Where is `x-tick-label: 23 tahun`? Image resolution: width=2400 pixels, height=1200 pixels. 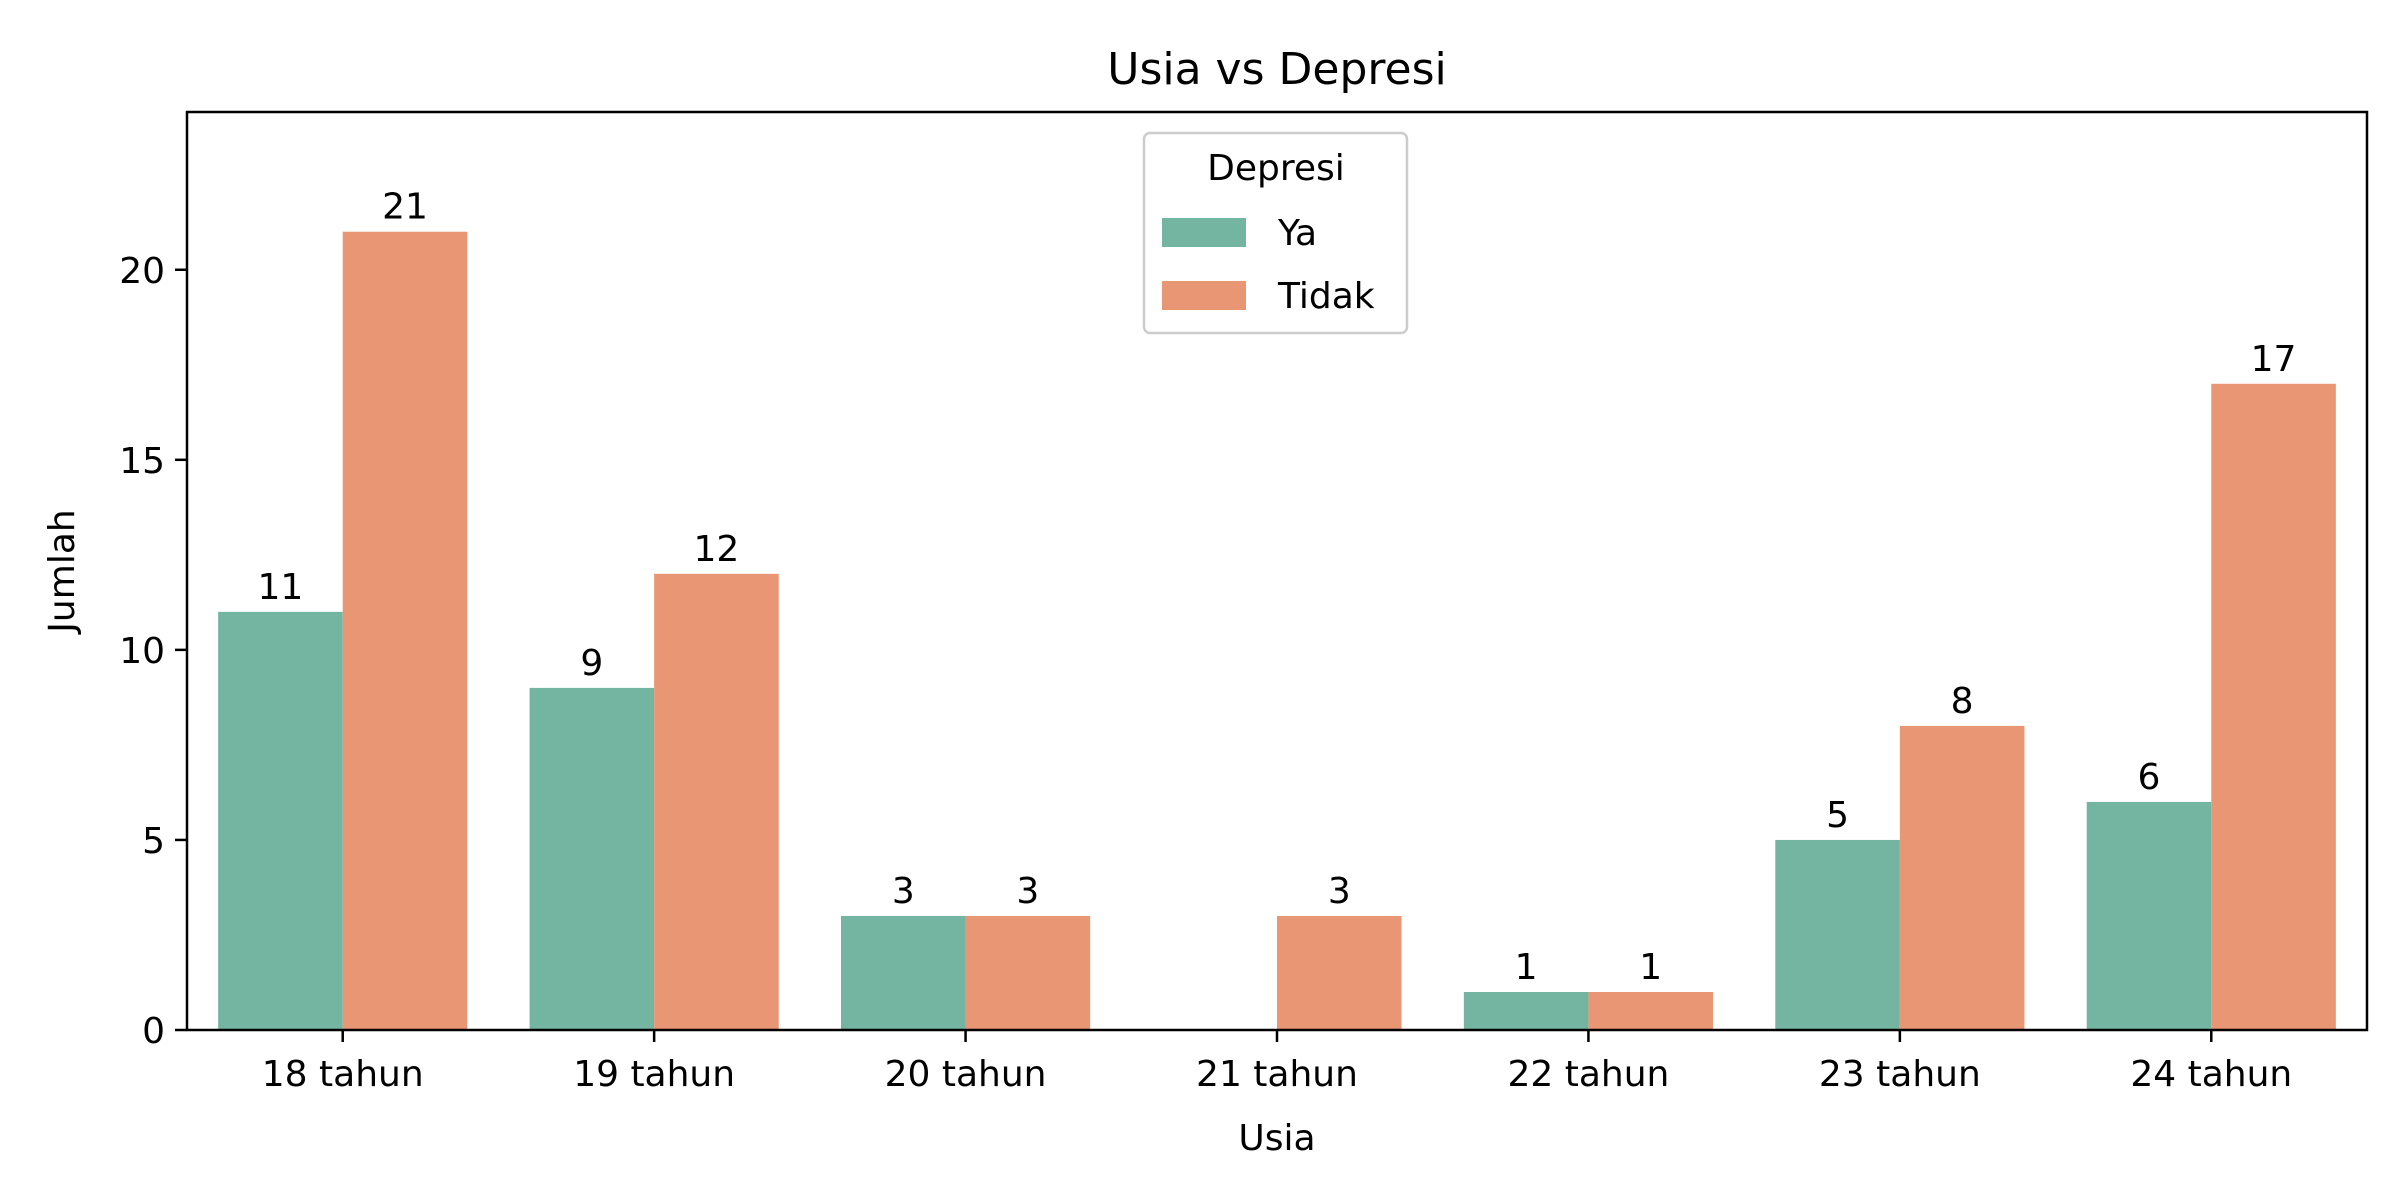
x-tick-label: 23 tahun is located at coordinates (1900, 1074).